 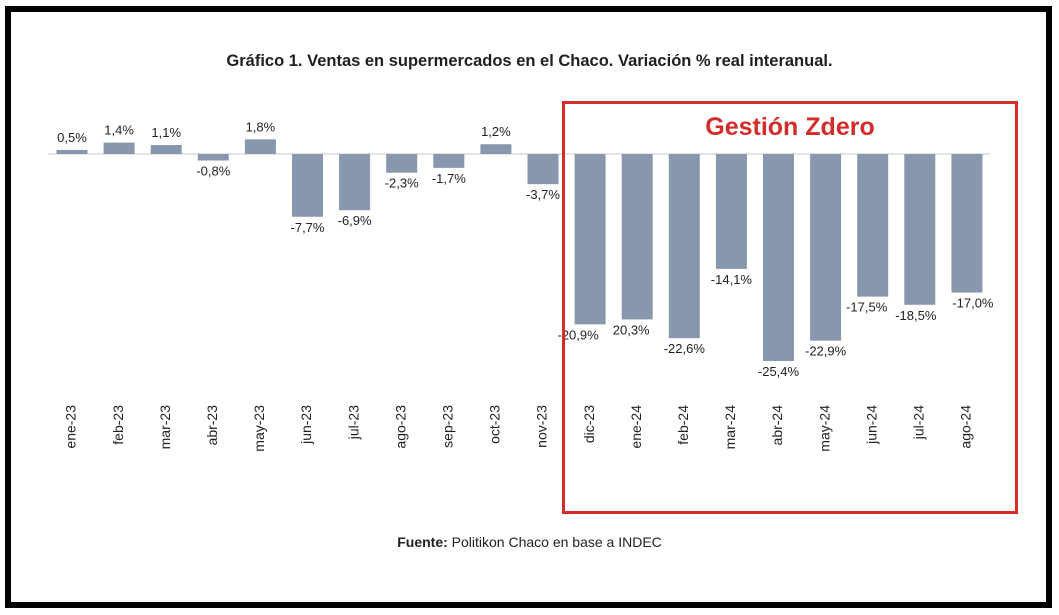 I want to click on source-note: Fuente: Politikon Chaco en base a INDEC, so click(x=529, y=542).